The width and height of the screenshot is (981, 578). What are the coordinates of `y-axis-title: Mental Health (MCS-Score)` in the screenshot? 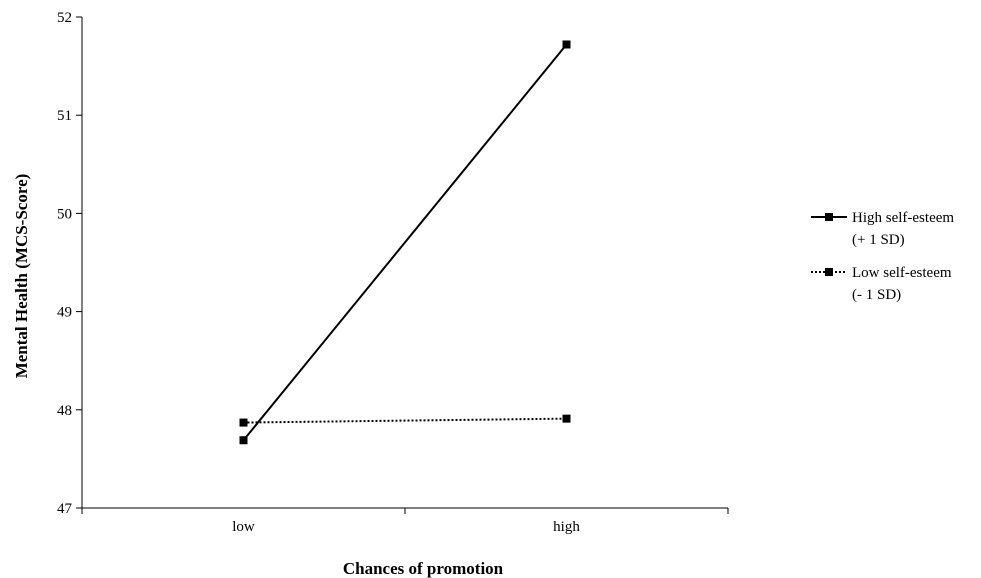 It's located at (21, 276).